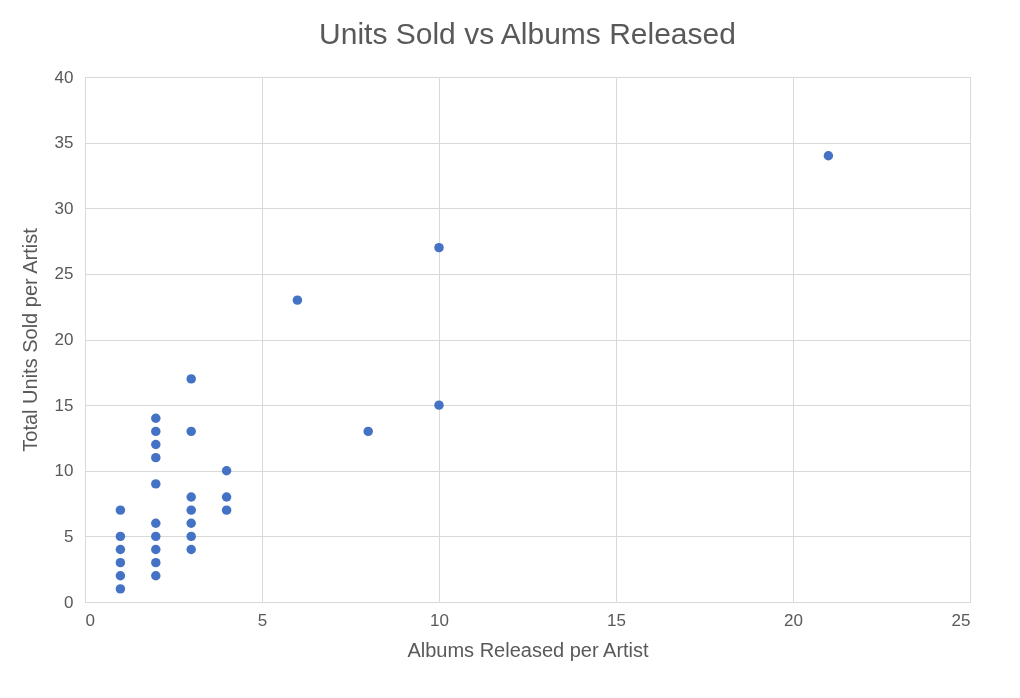 Image resolution: width=1020 pixels, height=698 pixels. What do you see at coordinates (961, 620) in the screenshot?
I see `x-tick-label: 25` at bounding box center [961, 620].